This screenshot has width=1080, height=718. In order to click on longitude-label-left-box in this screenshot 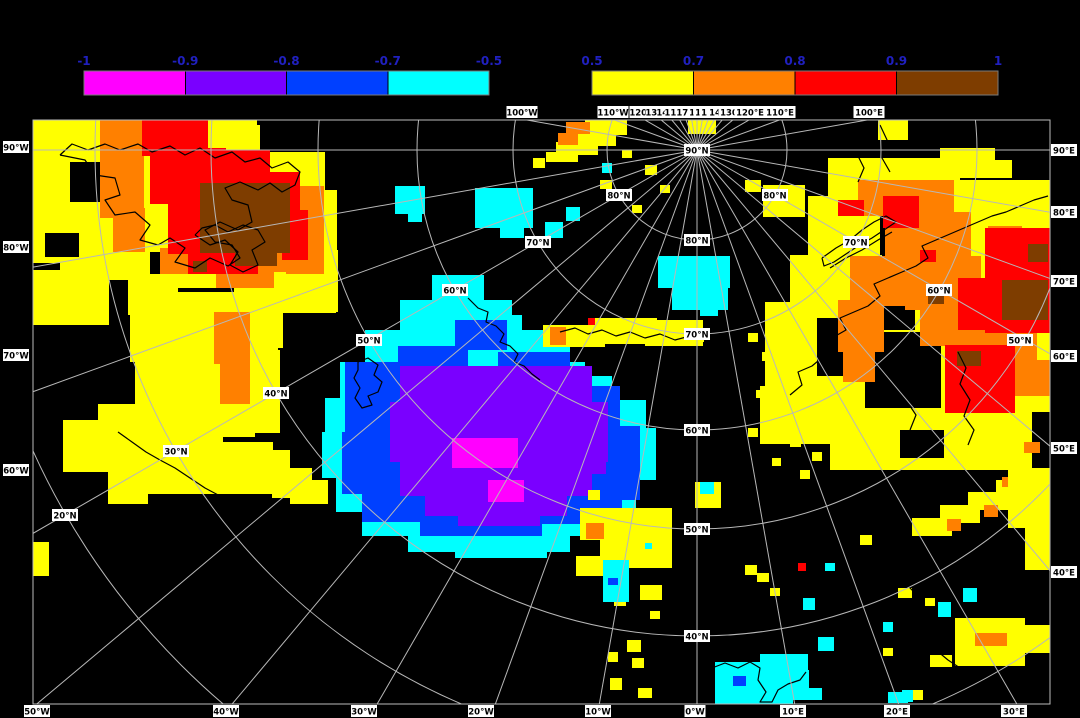, I will do `click(16, 470)`.